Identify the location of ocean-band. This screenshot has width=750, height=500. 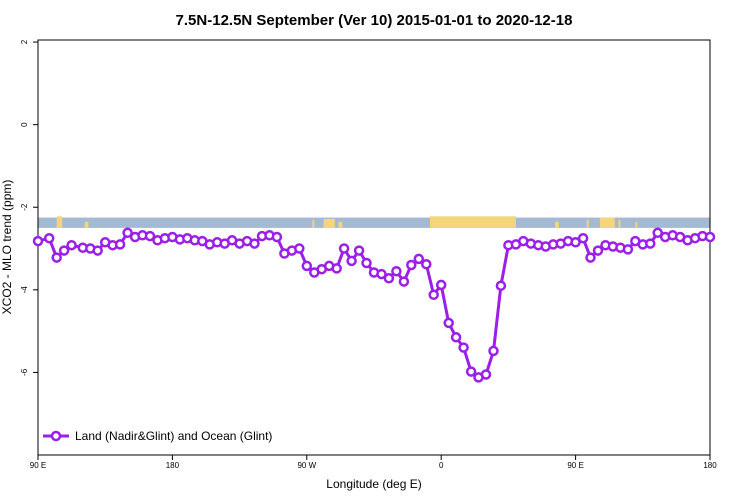
(374, 222).